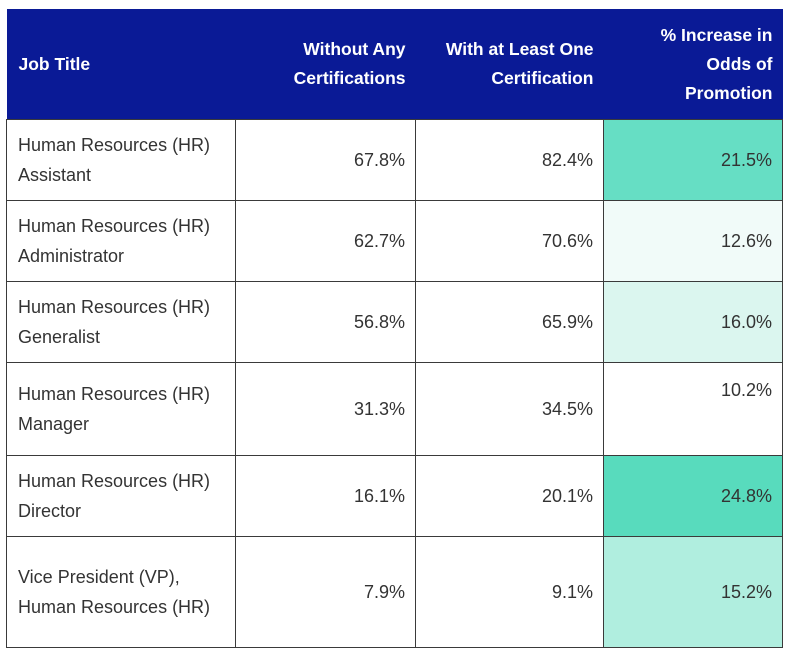 Image resolution: width=785 pixels, height=648 pixels. I want to click on with-cert-cell: 65.9%, so click(509, 322).